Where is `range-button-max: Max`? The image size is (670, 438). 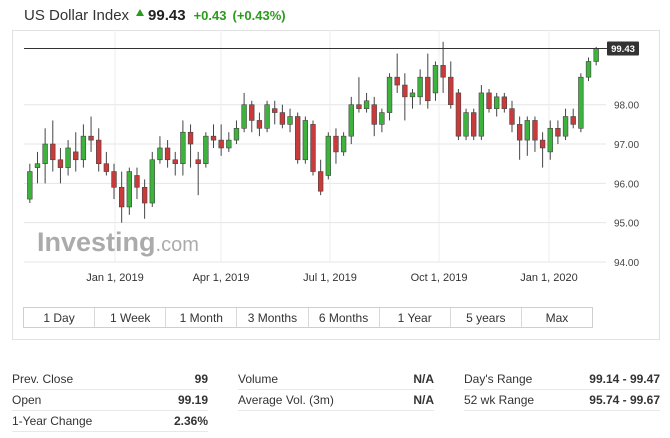
range-button-max: Max is located at coordinates (557, 317).